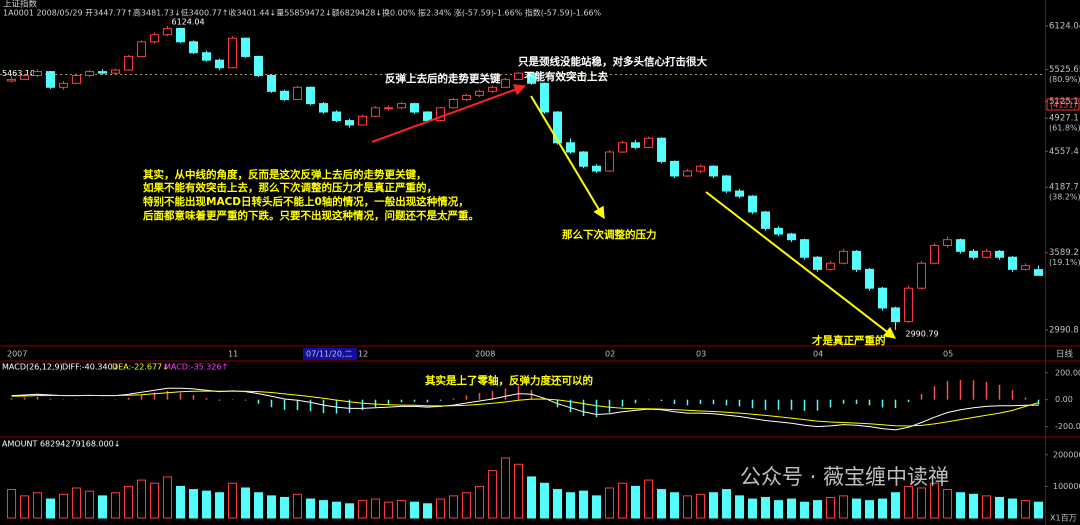 The width and height of the screenshot is (1080, 525). I want to click on fib-label: (38.2%), so click(1064, 197).